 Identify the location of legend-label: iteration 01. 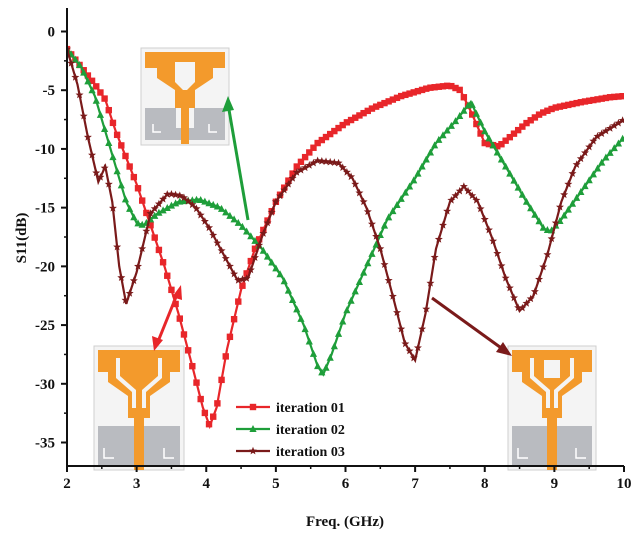
(310, 408).